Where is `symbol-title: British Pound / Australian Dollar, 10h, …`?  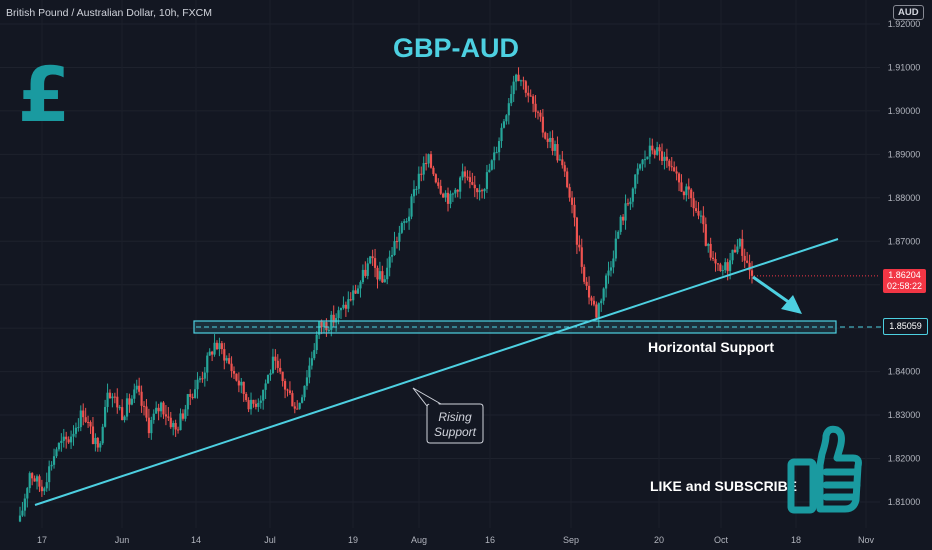
symbol-title: British Pound / Australian Dollar, 10h, … is located at coordinates (109, 13).